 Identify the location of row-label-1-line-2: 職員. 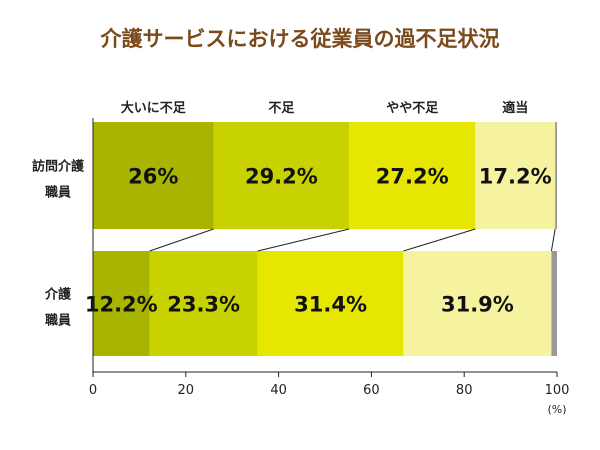
(58, 193).